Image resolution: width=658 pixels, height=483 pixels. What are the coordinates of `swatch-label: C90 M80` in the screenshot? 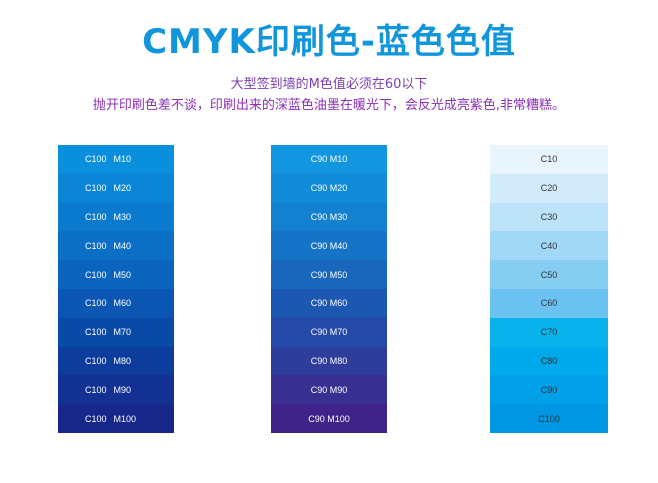 It's located at (329, 360).